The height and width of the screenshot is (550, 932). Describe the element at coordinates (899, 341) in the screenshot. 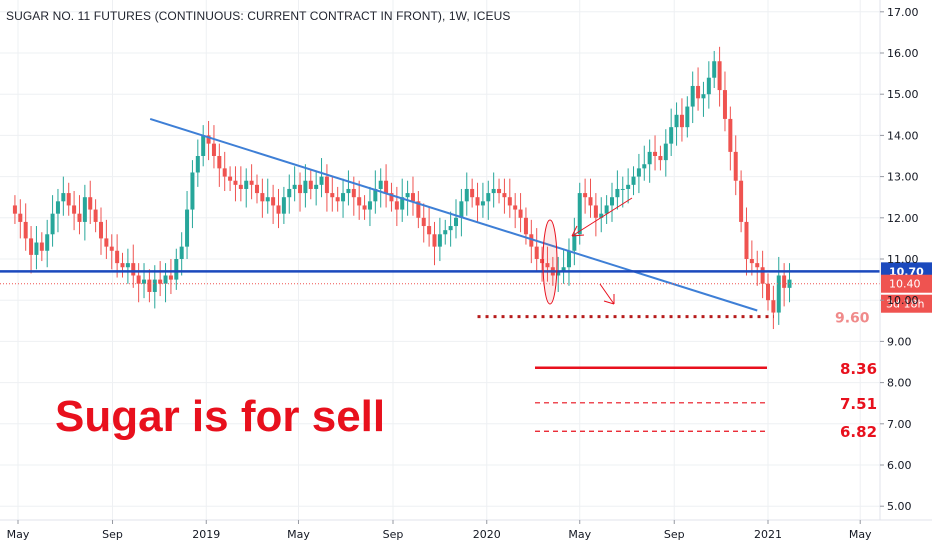

I see `price-tick-label: 9.00` at that location.